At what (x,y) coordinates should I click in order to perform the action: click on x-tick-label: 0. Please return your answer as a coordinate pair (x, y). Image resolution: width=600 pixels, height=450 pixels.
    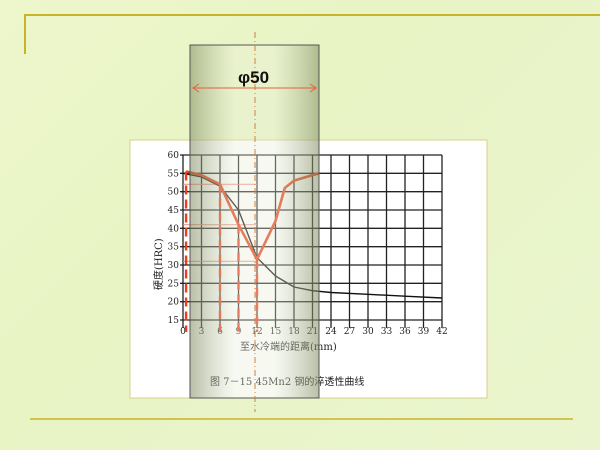
    Looking at the image, I should click on (183, 332).